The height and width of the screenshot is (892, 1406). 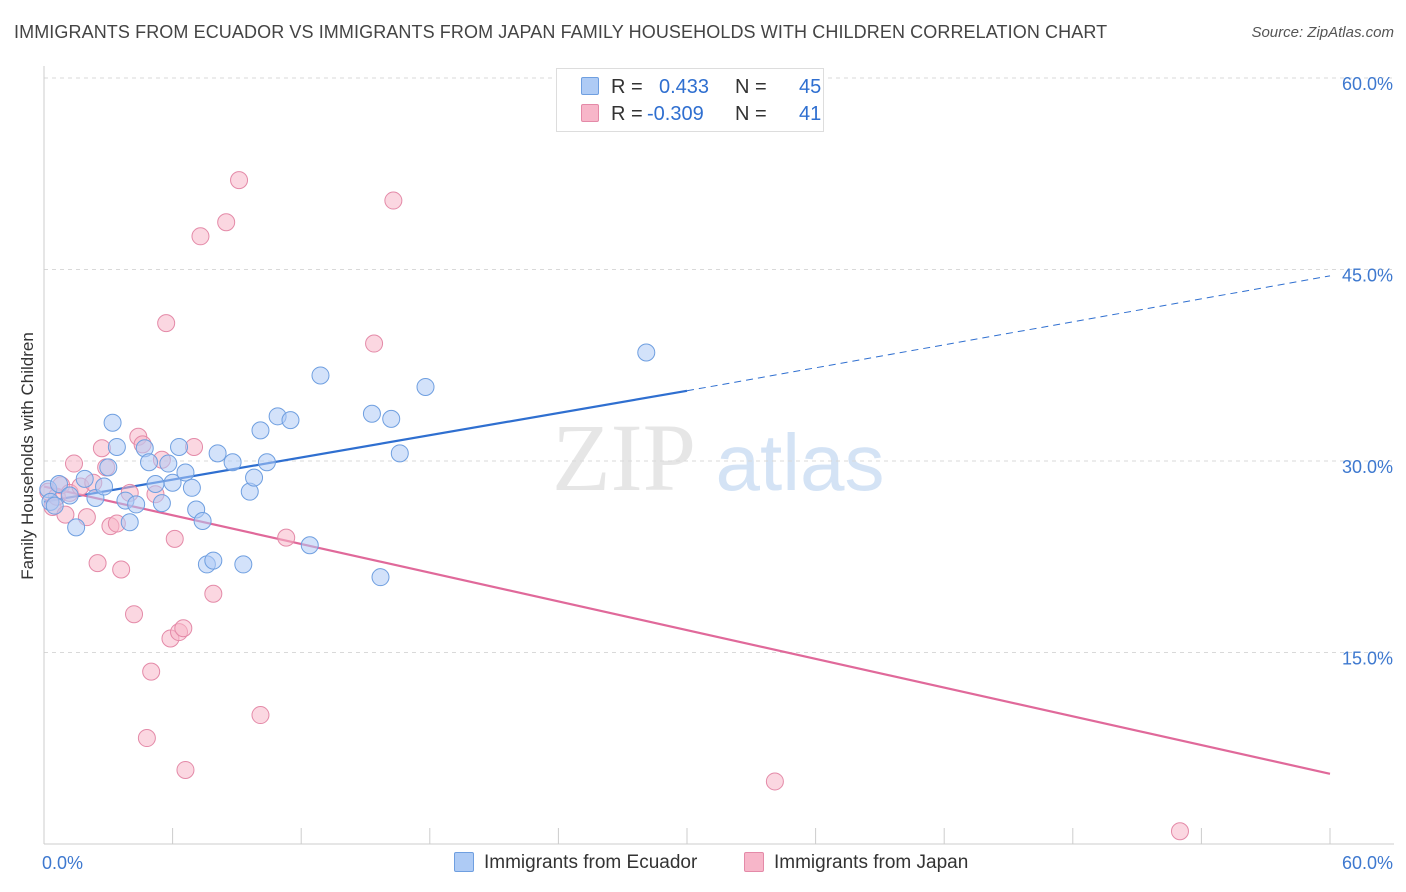 I want to click on watermark-zip: ZIP, so click(x=624, y=457).